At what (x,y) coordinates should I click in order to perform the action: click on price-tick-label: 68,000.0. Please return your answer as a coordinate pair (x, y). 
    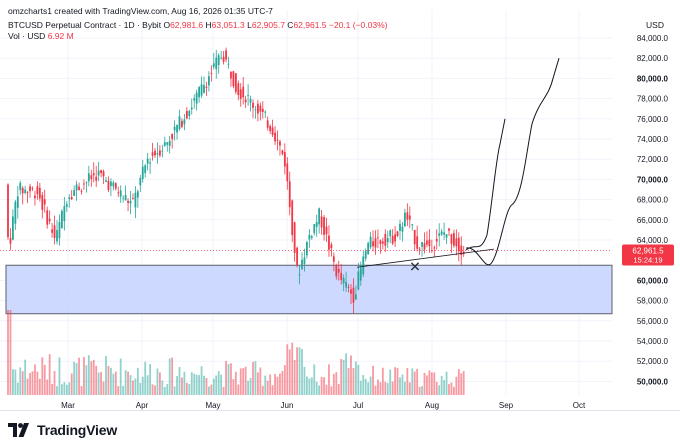
    Looking at the image, I should click on (653, 200).